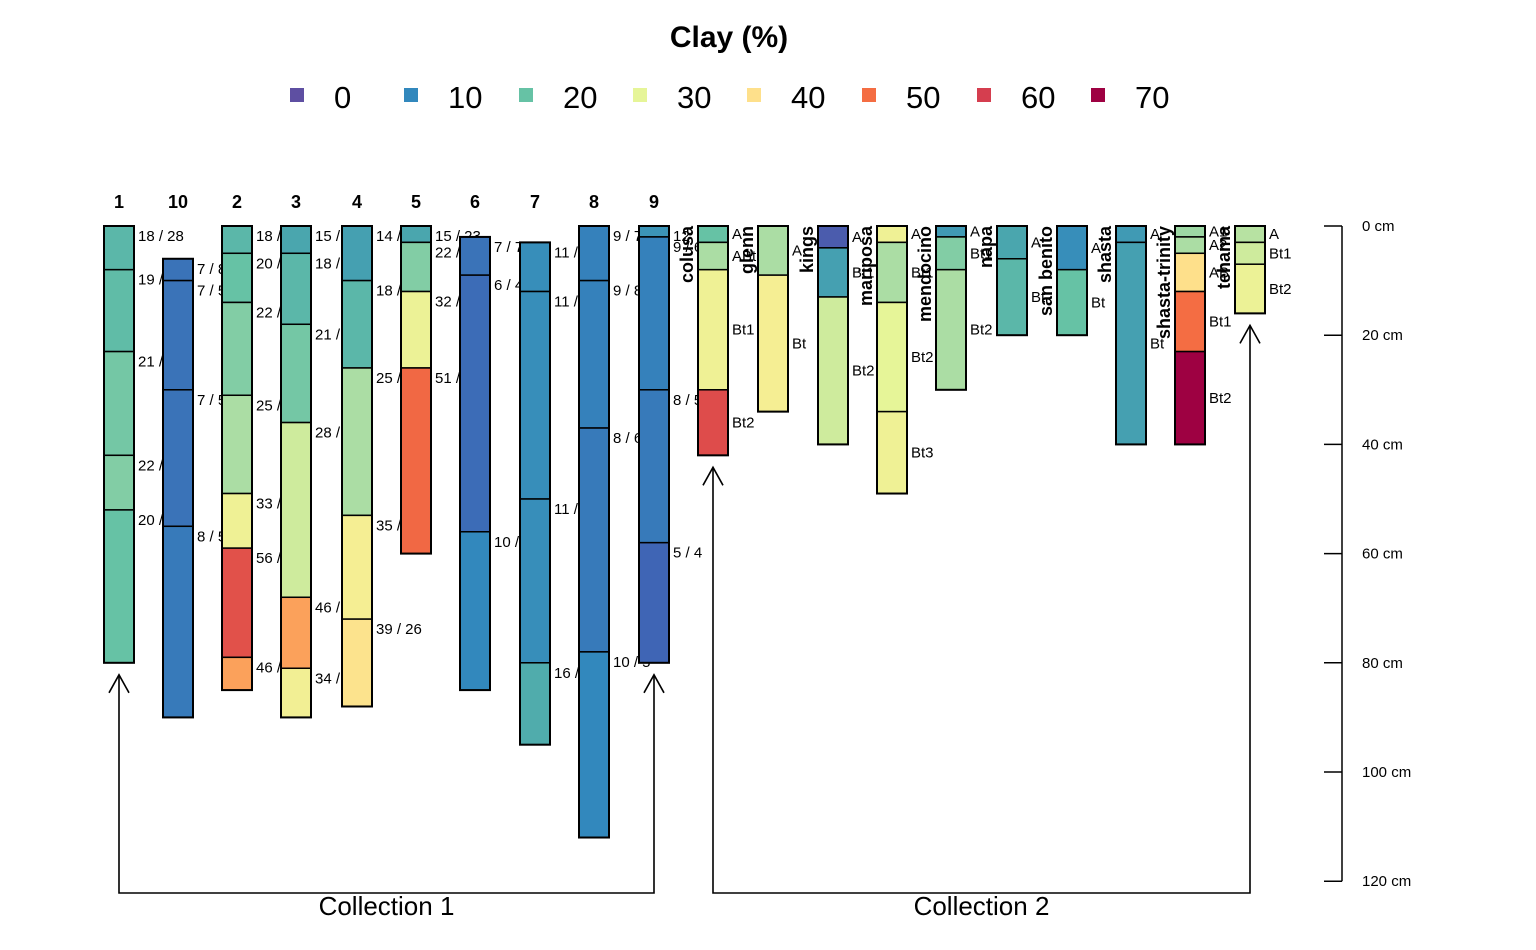 This screenshot has height=950, width=1536. Describe the element at coordinates (119, 202) in the screenshot. I see `profile-id: 1` at that location.